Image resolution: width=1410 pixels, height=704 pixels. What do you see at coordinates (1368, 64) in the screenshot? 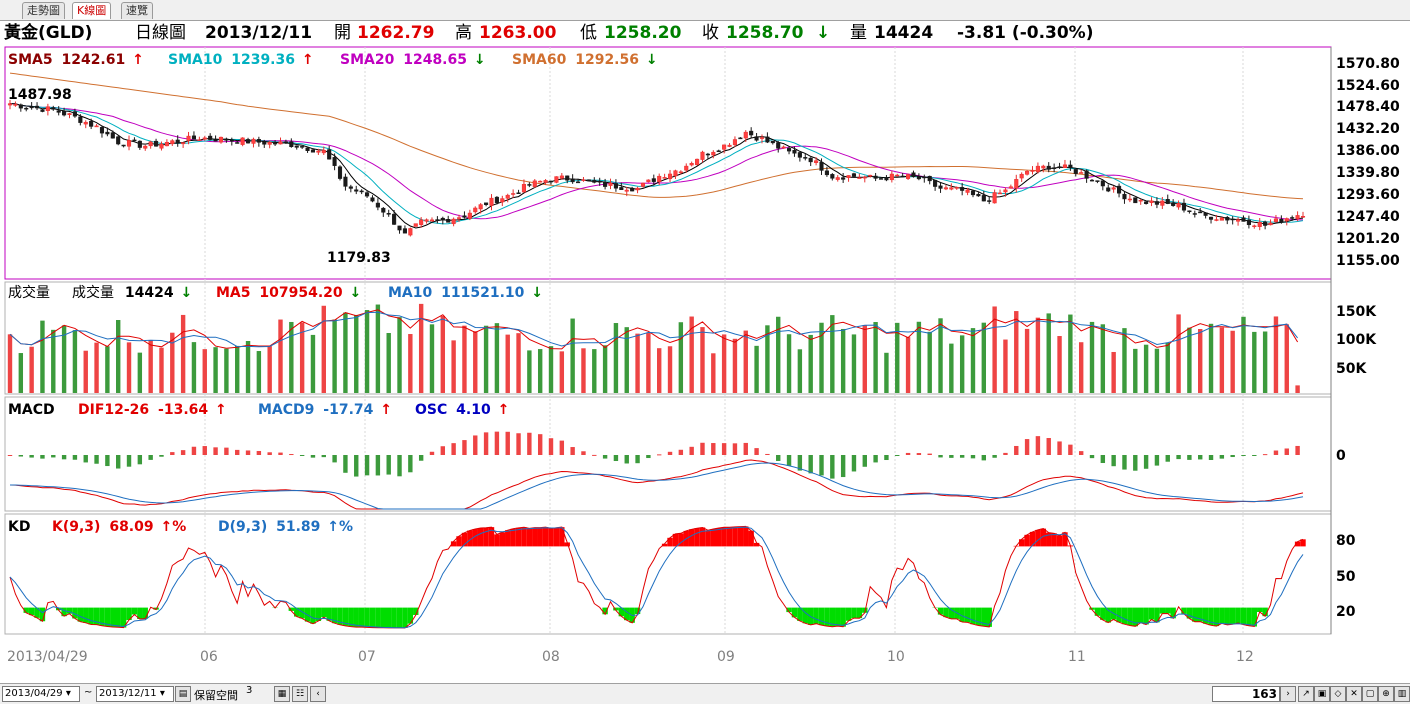
I see `price-tick: 1570.80` at bounding box center [1368, 64].